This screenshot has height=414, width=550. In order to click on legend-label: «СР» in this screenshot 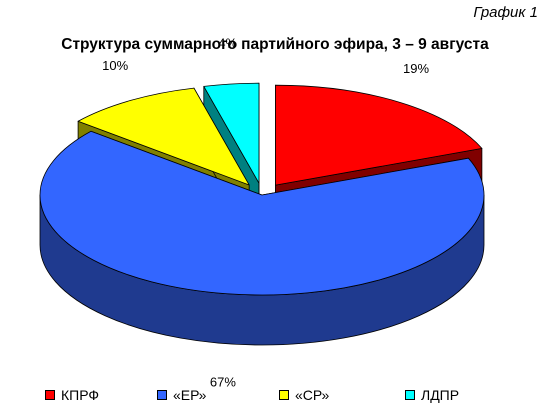, I will do `click(312, 395)`.